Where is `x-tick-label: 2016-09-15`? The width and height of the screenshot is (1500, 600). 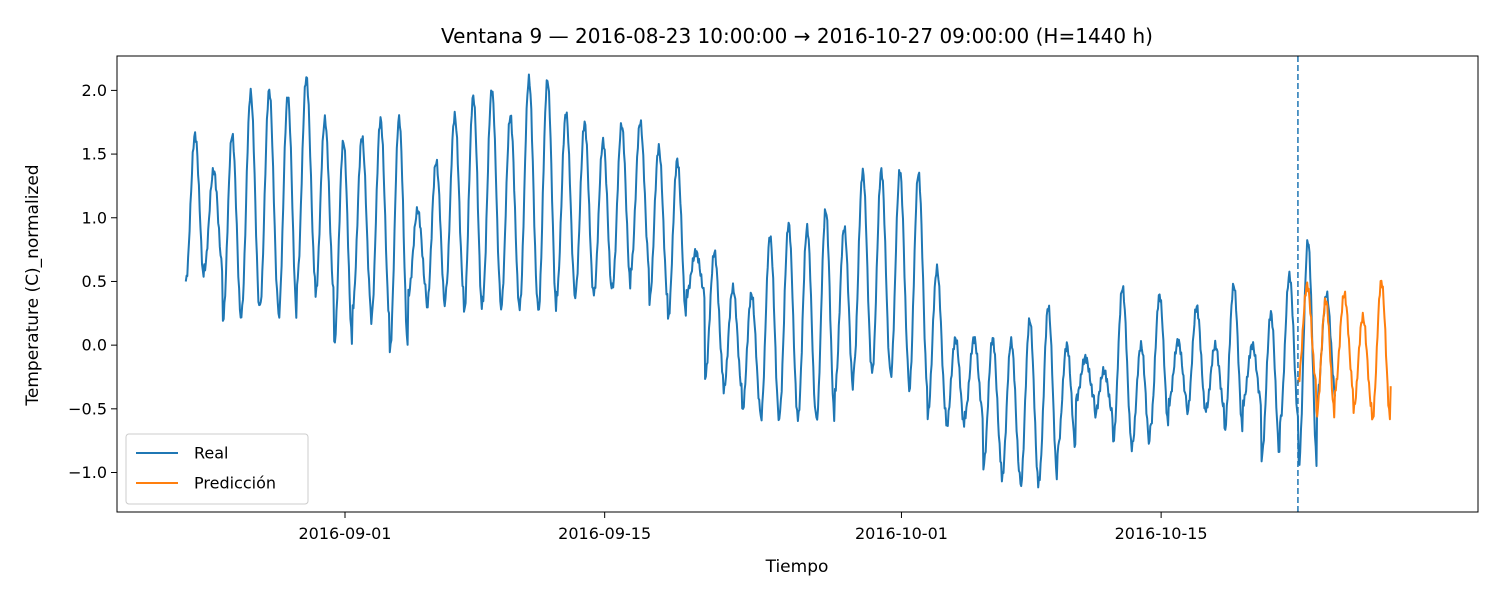 x-tick-label: 2016-09-15 is located at coordinates (604, 533).